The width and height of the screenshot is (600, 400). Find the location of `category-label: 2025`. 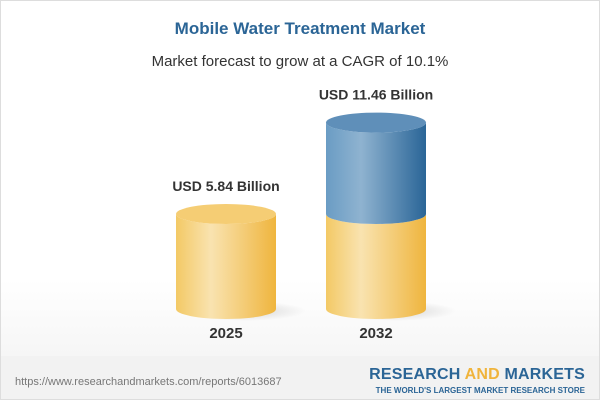

category-label: 2025 is located at coordinates (225, 333).